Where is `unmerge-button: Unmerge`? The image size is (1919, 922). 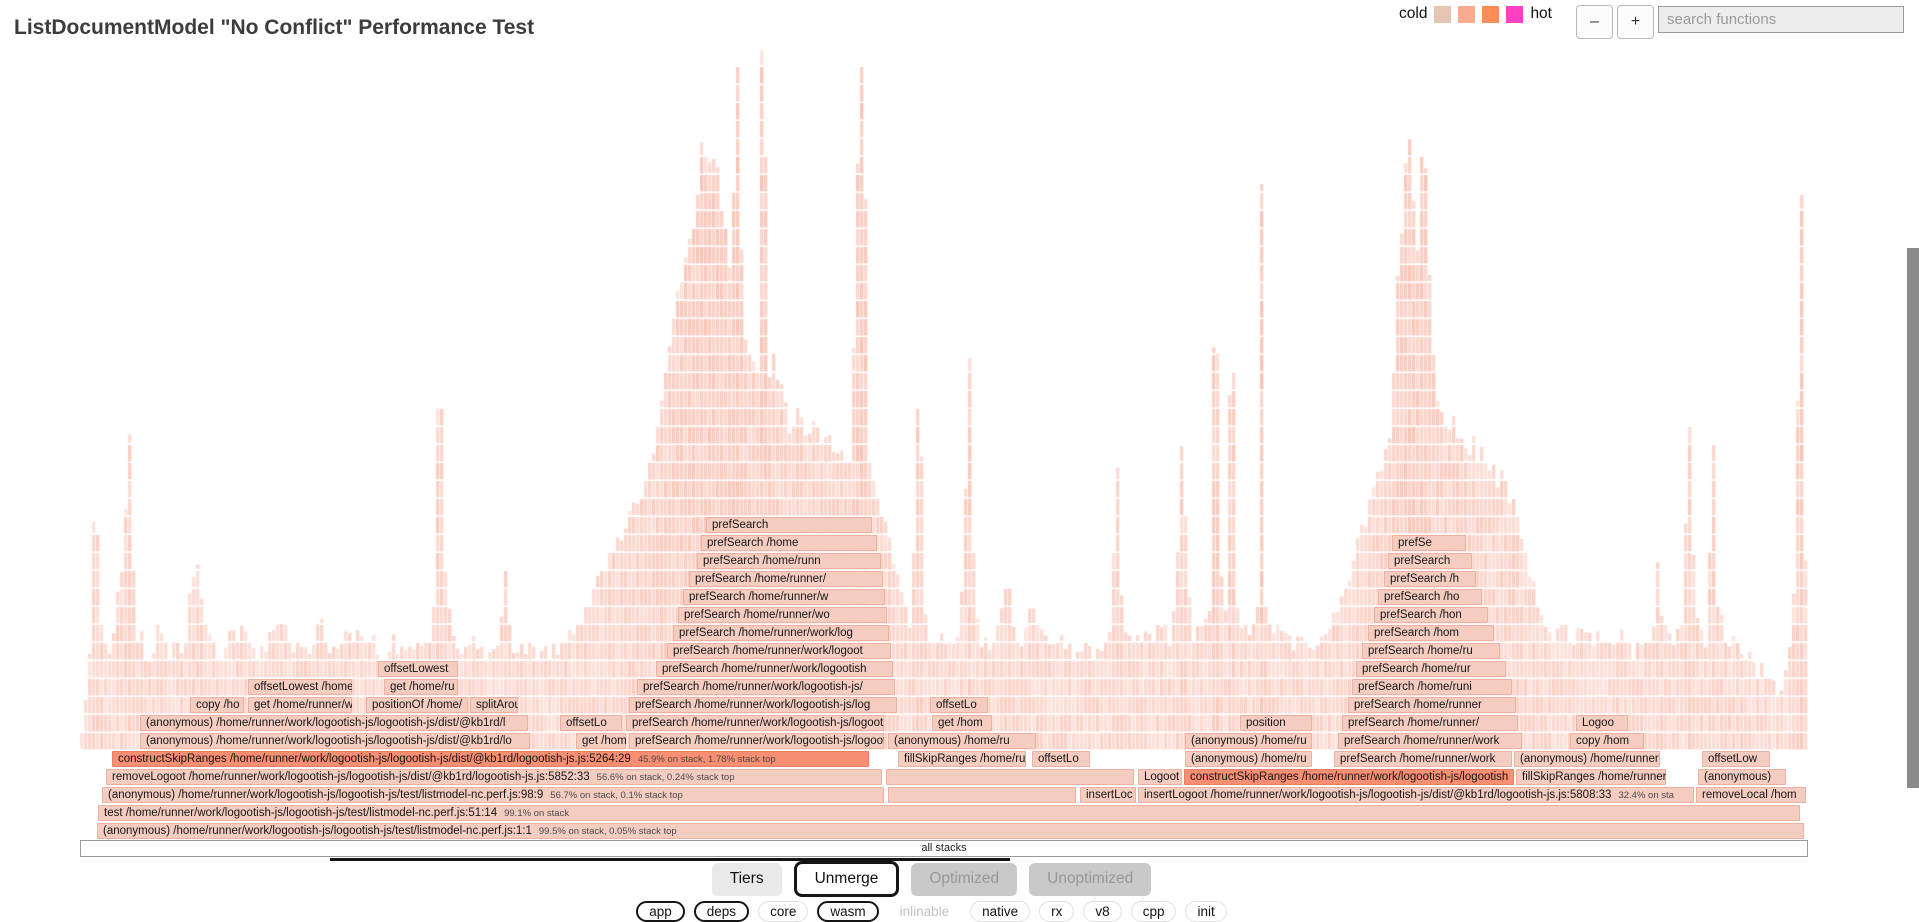
unmerge-button: Unmerge is located at coordinates (846, 879).